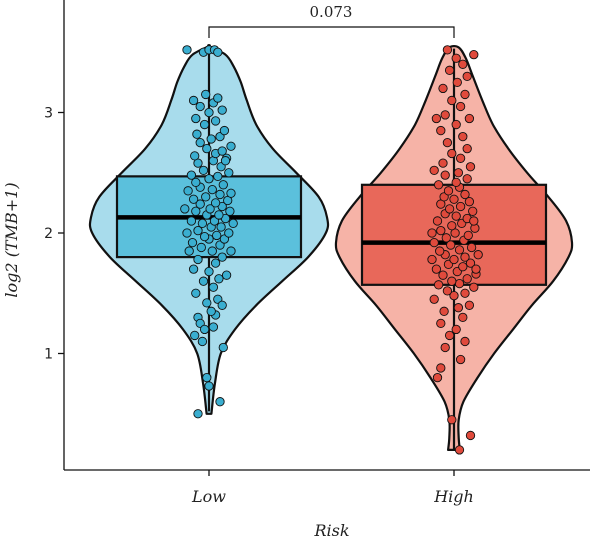 The image size is (600, 546). Describe the element at coordinates (11, 239) in the screenshot. I see `y-axis-label: log2 (TMB+1)` at that location.